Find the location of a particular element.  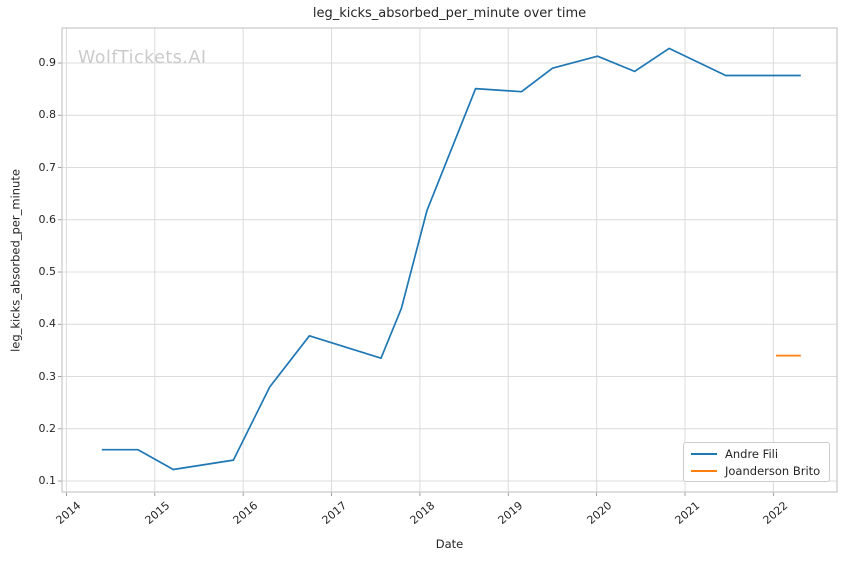

y-tick-label: 0.9 is located at coordinates (47, 62).